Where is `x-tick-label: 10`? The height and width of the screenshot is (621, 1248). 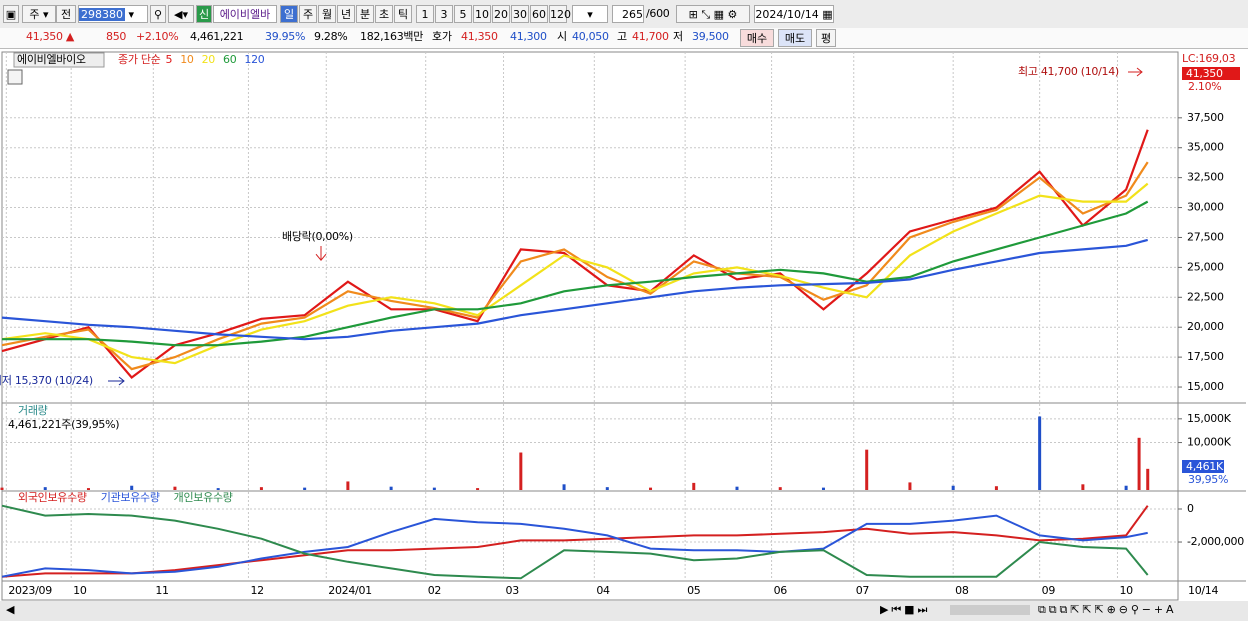
x-tick-label: 10 is located at coordinates (1126, 590).